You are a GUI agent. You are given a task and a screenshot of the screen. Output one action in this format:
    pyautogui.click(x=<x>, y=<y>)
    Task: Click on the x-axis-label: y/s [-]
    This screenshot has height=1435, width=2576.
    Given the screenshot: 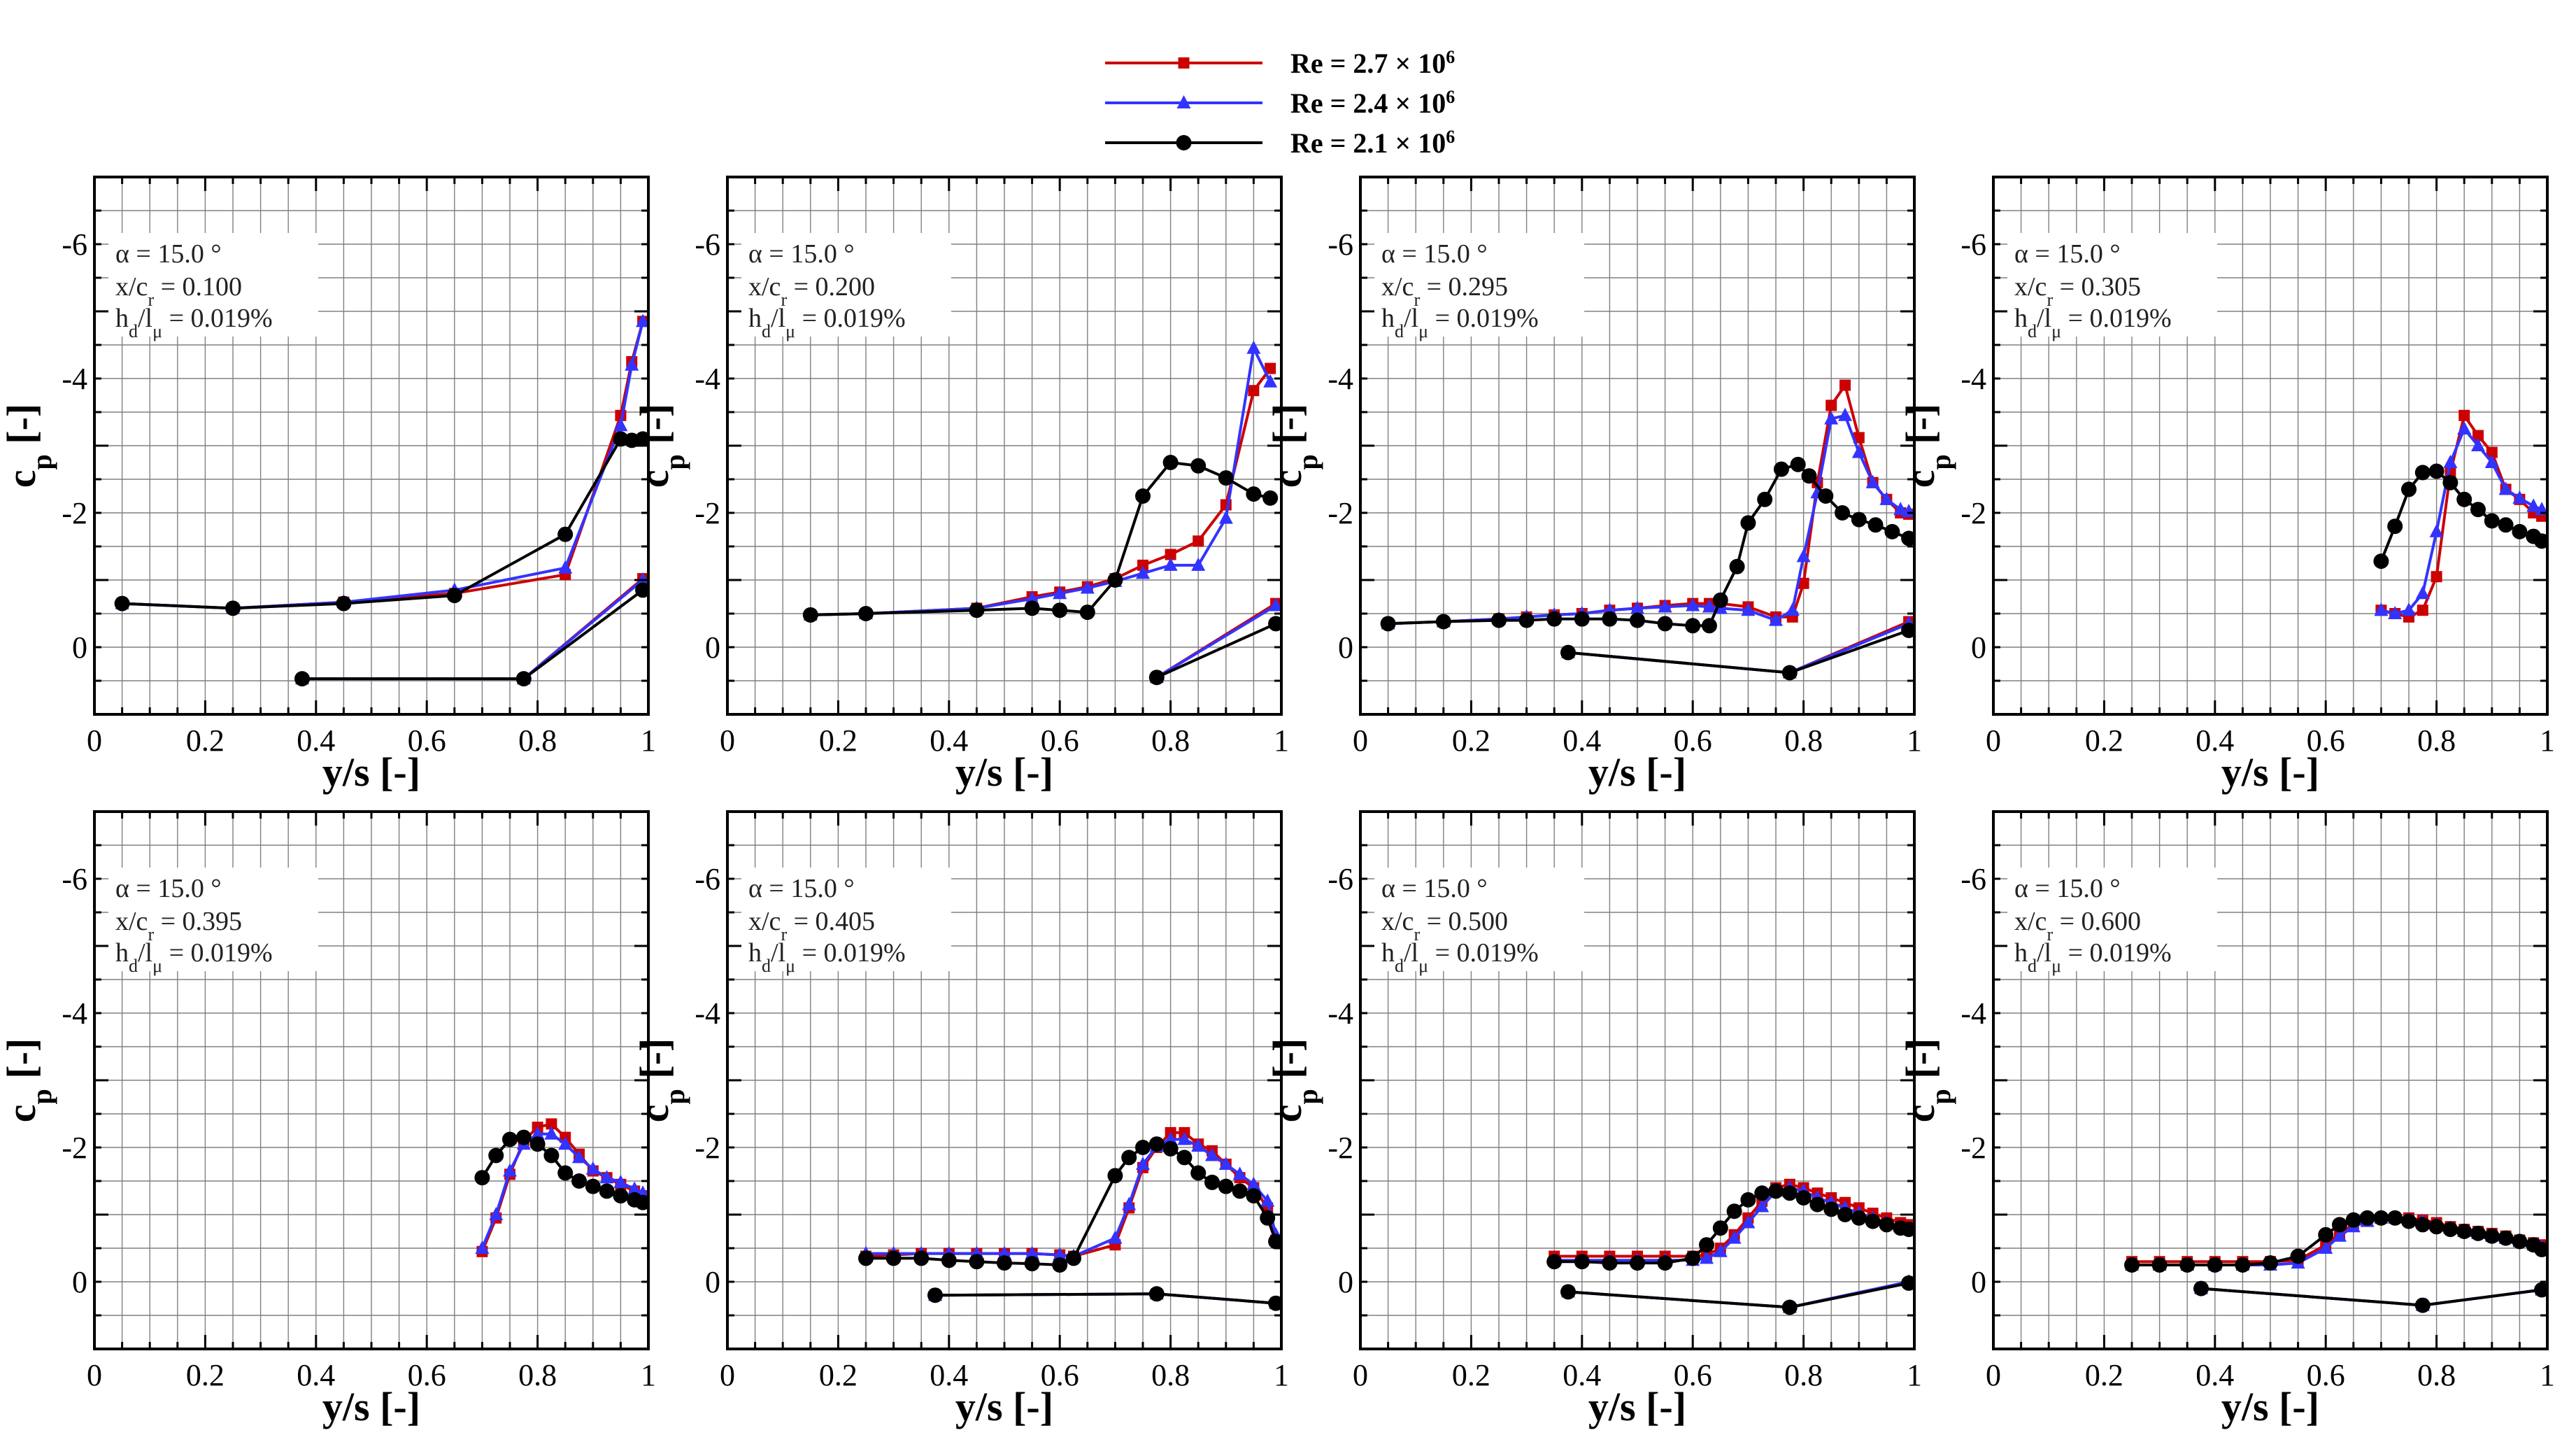 What is the action you would take?
    pyautogui.click(x=1004, y=1406)
    